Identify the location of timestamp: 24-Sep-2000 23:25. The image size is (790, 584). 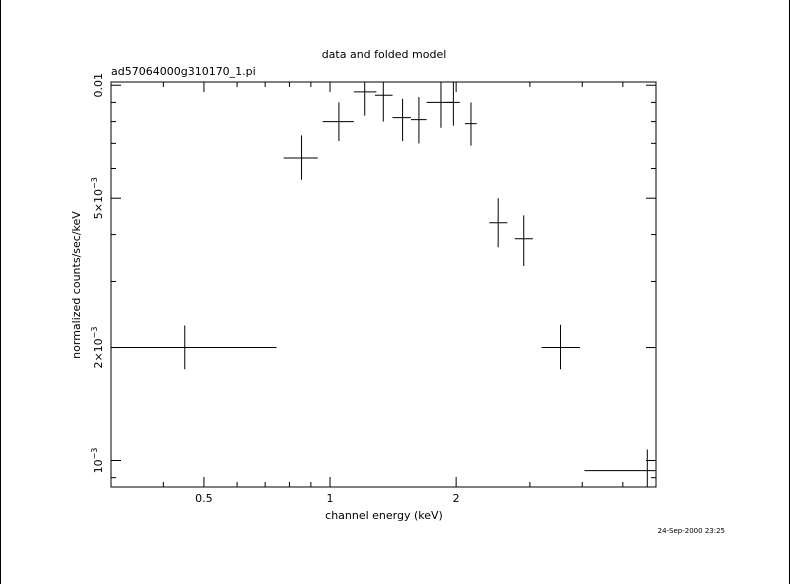
(691, 531).